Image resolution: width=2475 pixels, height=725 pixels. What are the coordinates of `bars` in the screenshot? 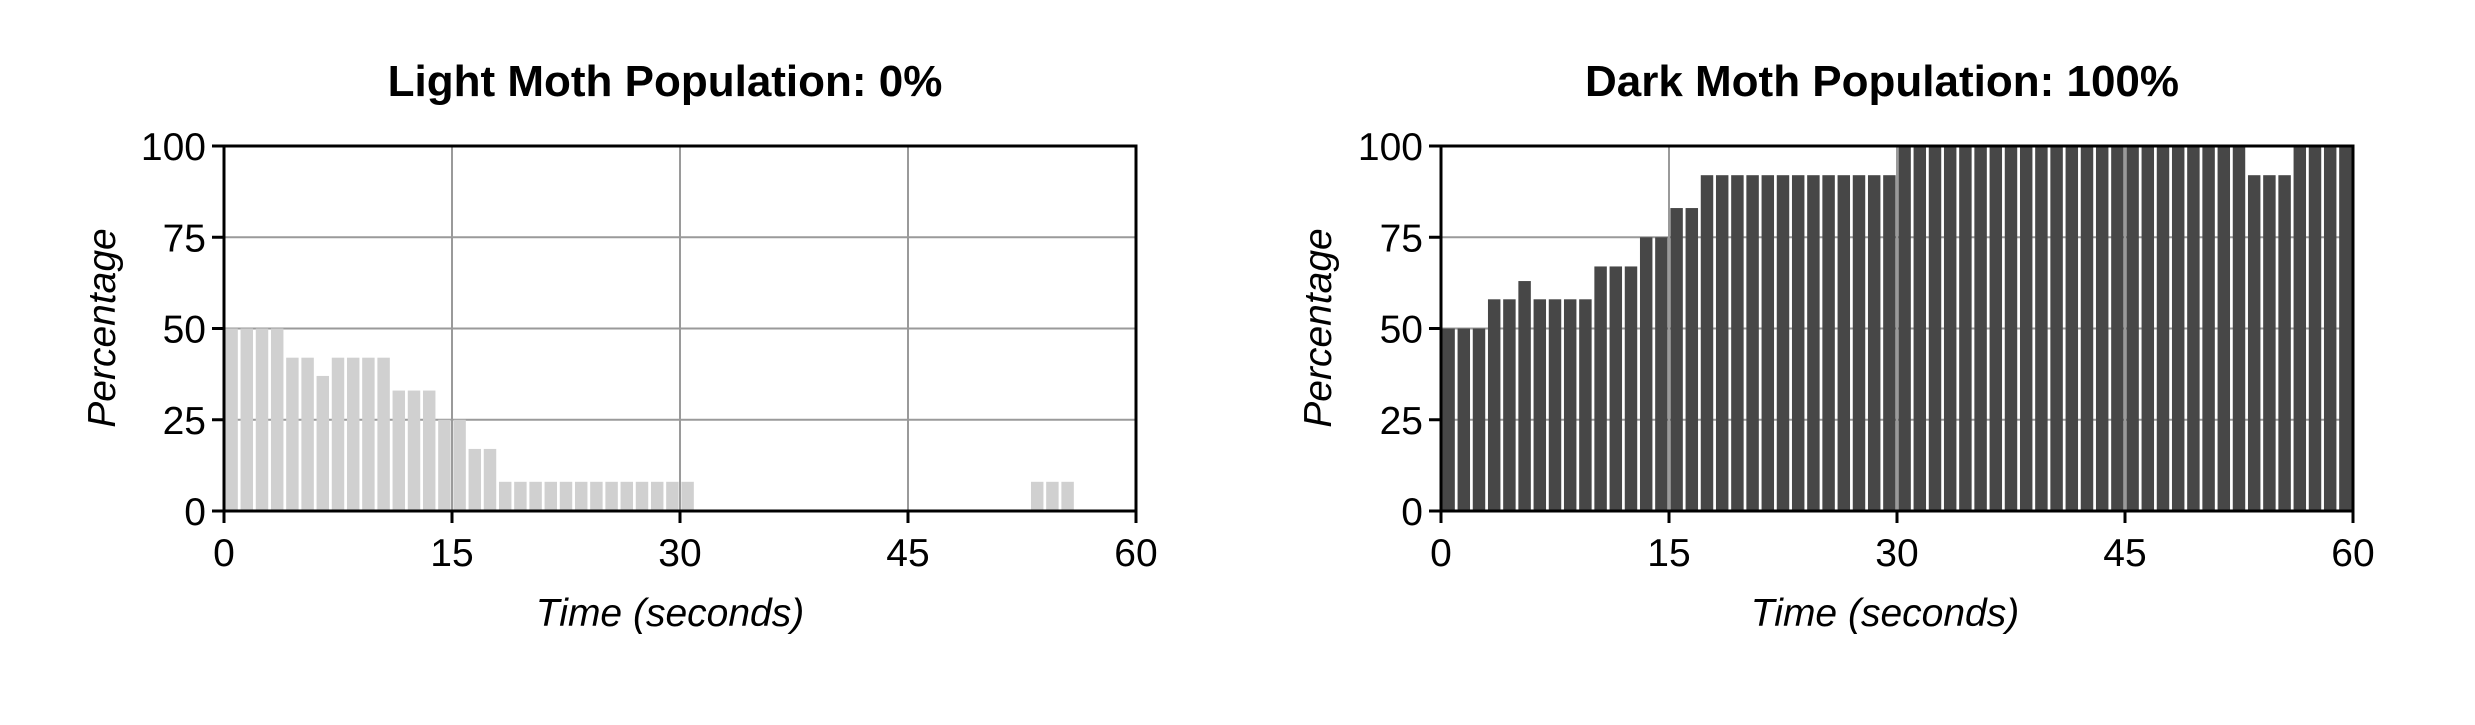 It's located at (649, 419).